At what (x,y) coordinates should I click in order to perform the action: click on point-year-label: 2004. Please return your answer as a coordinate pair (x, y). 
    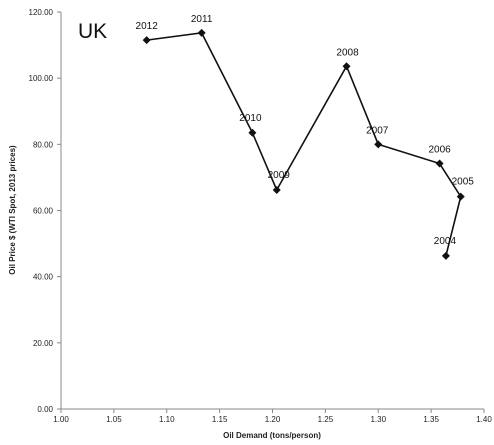
    Looking at the image, I should click on (445, 241).